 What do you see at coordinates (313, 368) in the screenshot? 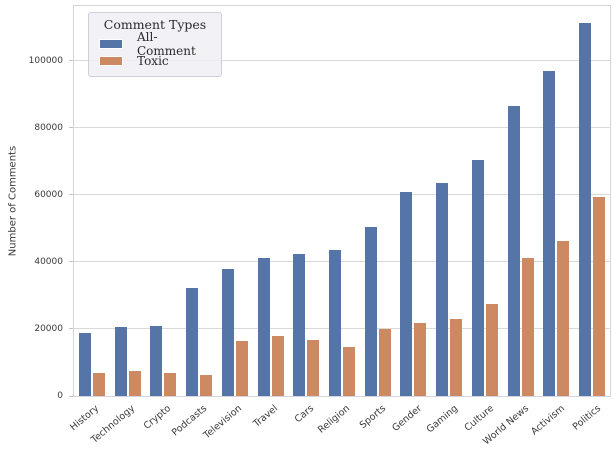
I see `bar-toxic-cars` at bounding box center [313, 368].